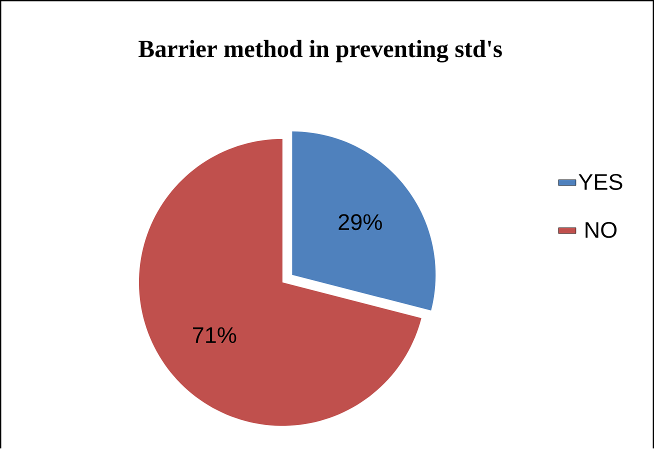  What do you see at coordinates (600, 182) in the screenshot?
I see `legend-label: YES` at bounding box center [600, 182].